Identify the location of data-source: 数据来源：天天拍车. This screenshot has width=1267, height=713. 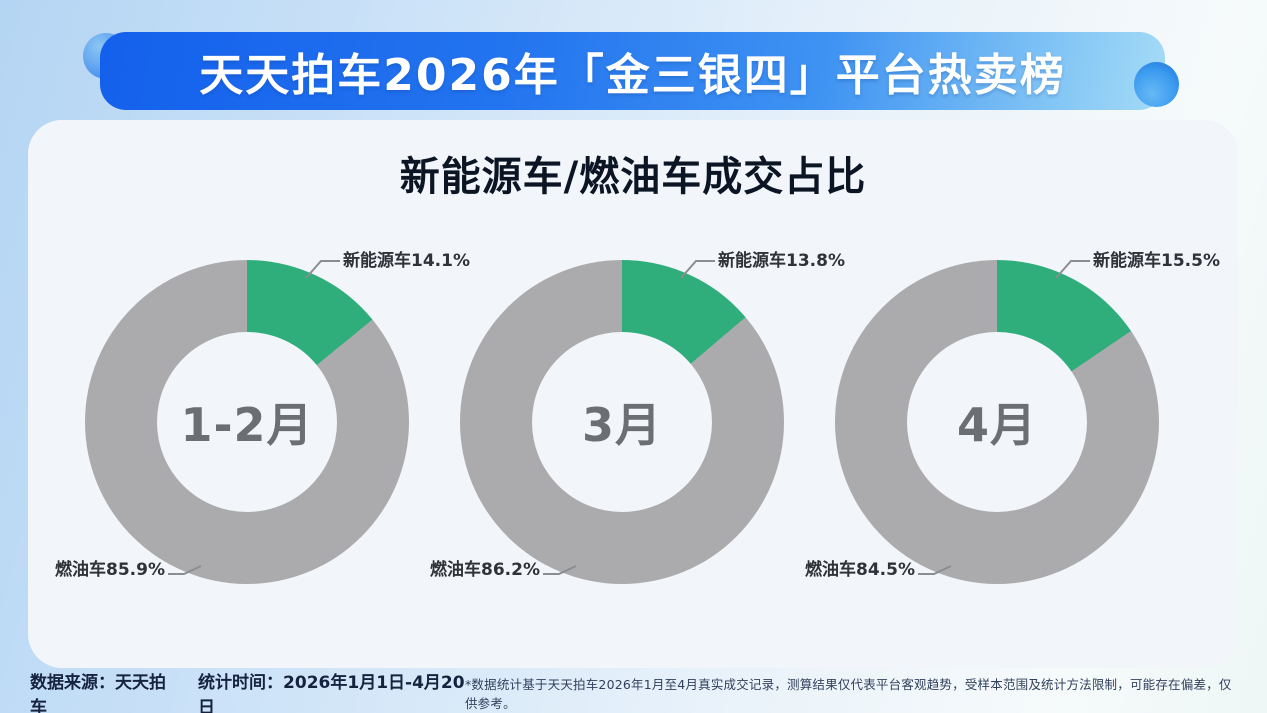
(98, 692).